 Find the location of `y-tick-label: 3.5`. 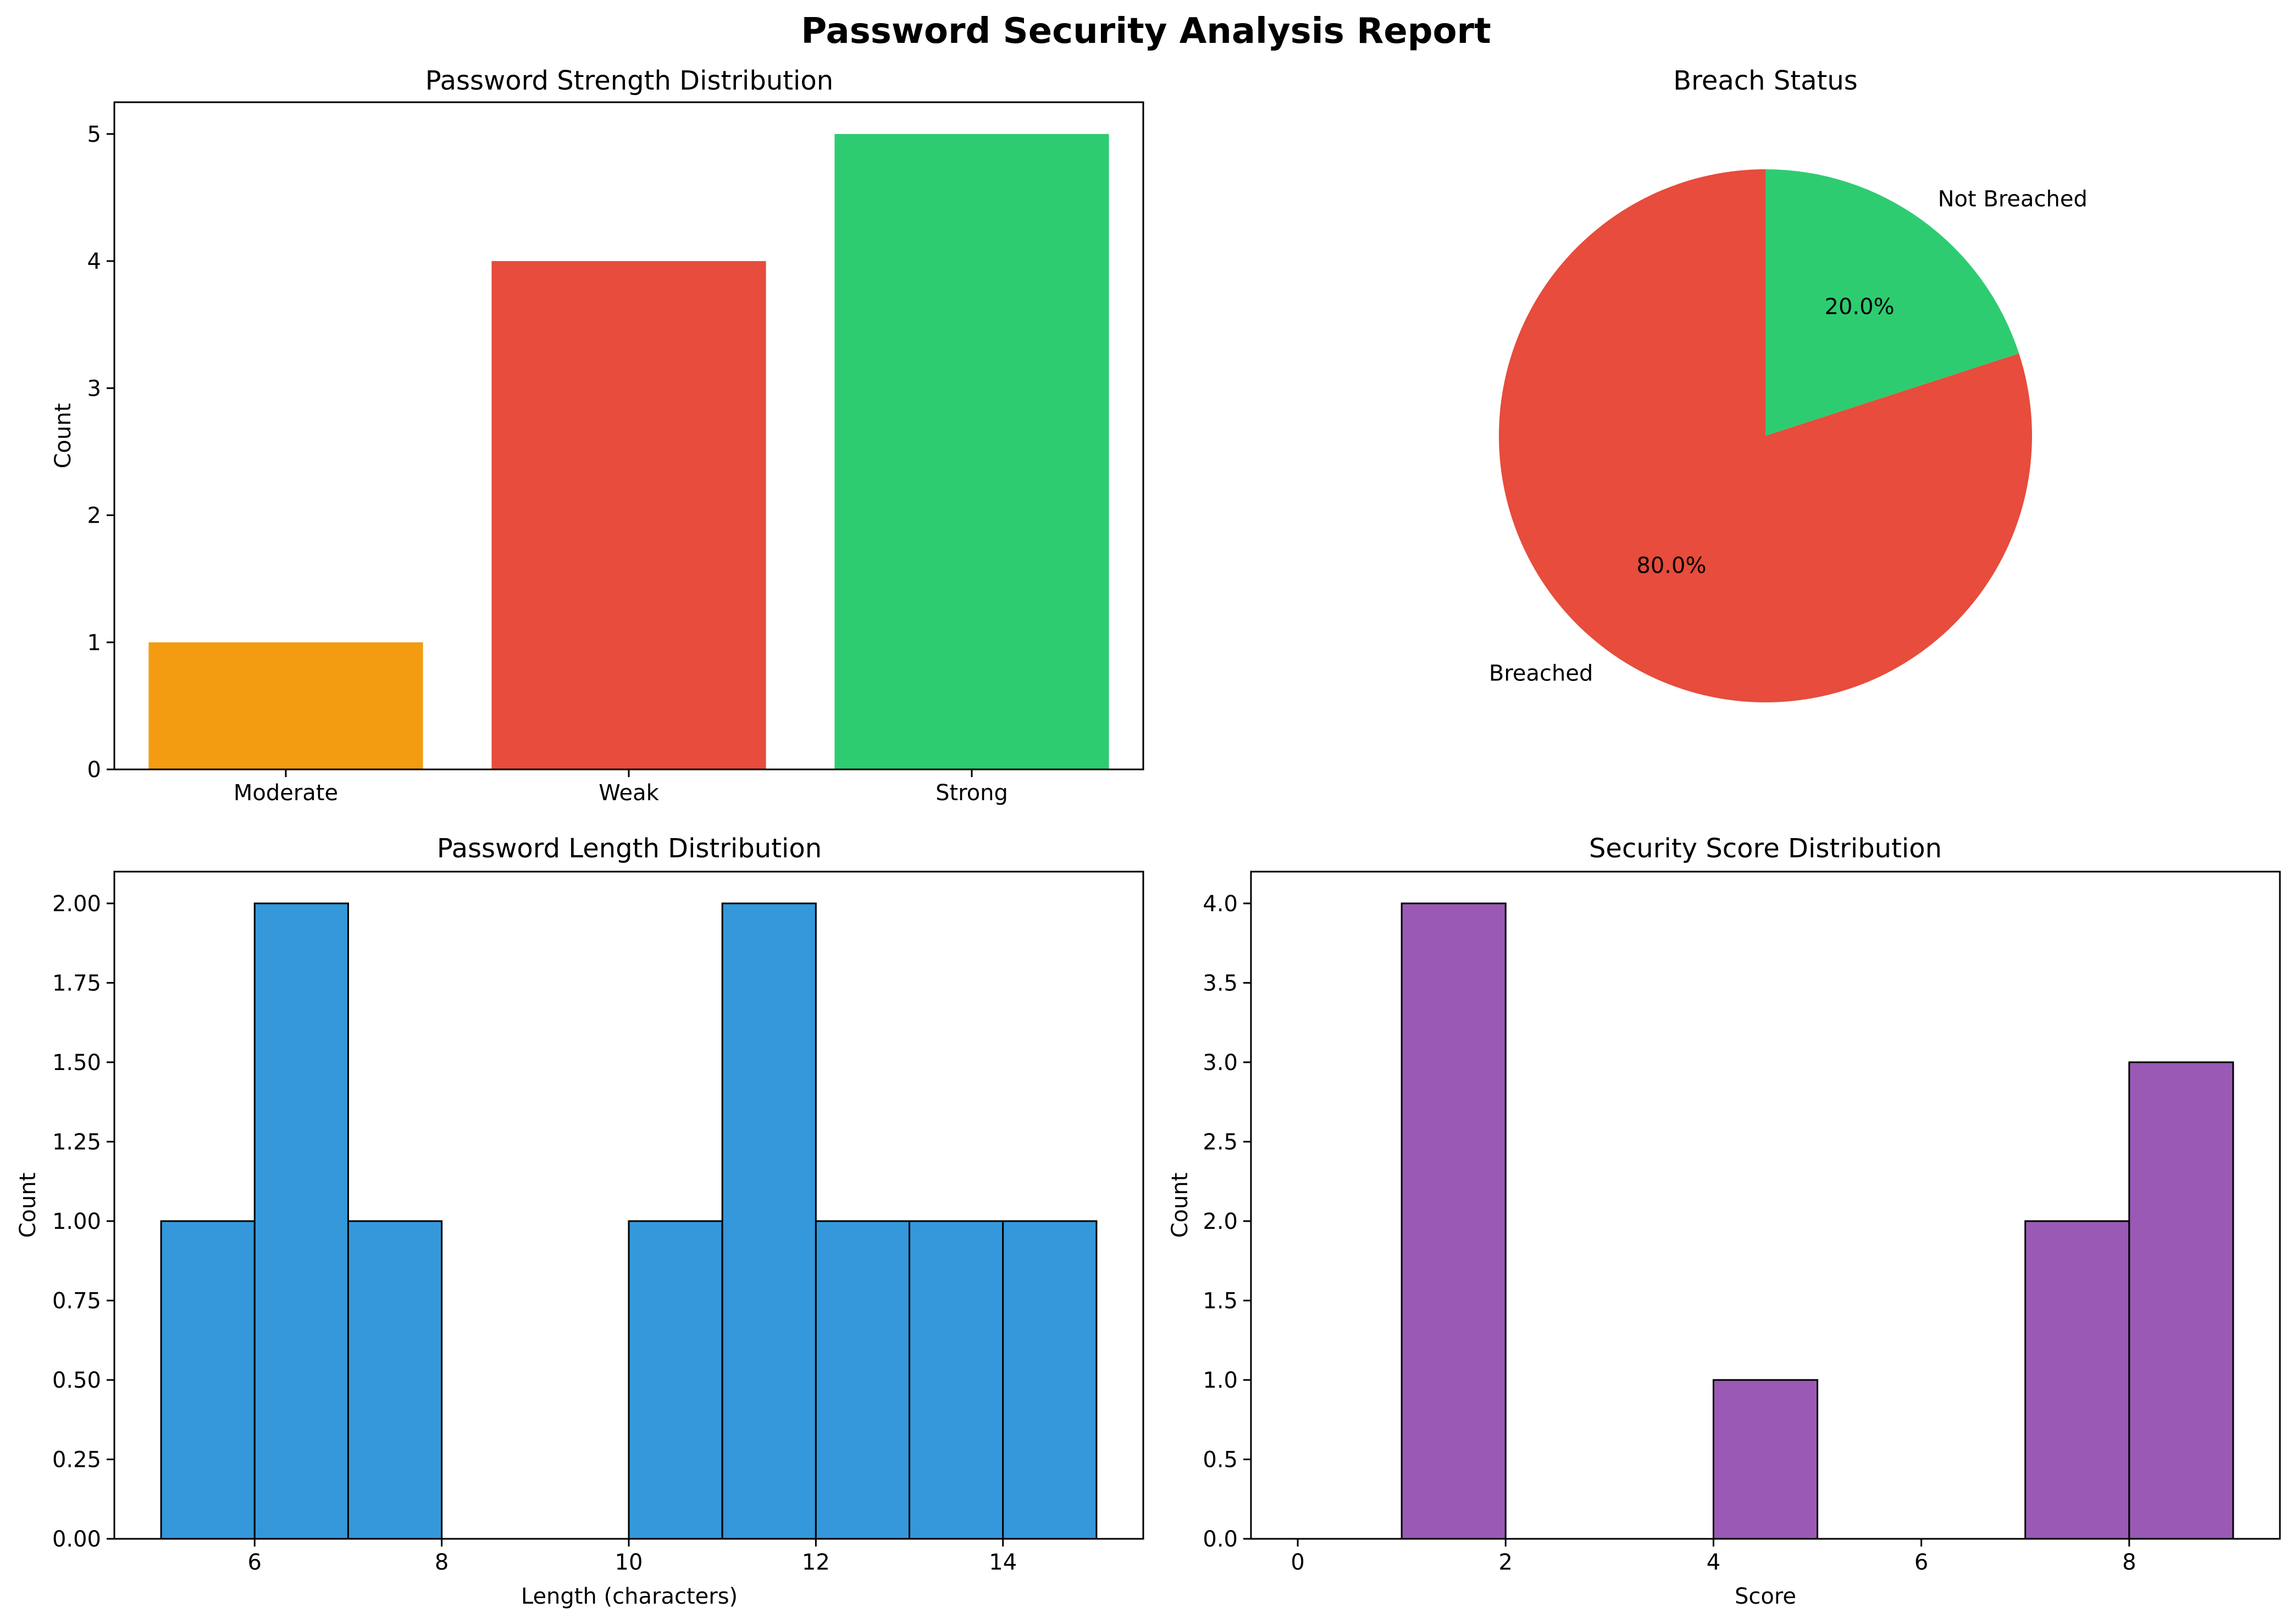

y-tick-label: 3.5 is located at coordinates (1220, 983).